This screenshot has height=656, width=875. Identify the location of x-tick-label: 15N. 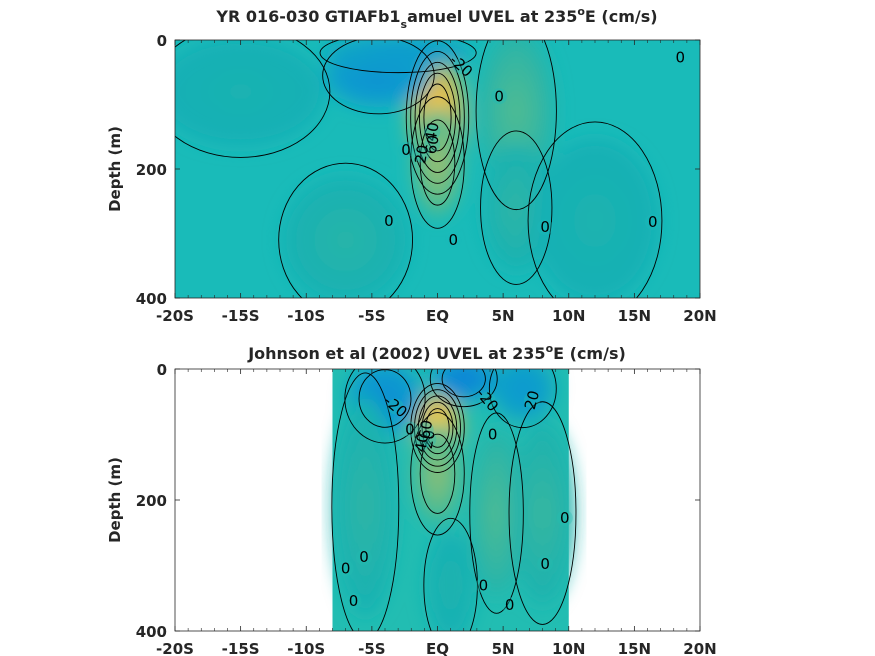
(634, 648).